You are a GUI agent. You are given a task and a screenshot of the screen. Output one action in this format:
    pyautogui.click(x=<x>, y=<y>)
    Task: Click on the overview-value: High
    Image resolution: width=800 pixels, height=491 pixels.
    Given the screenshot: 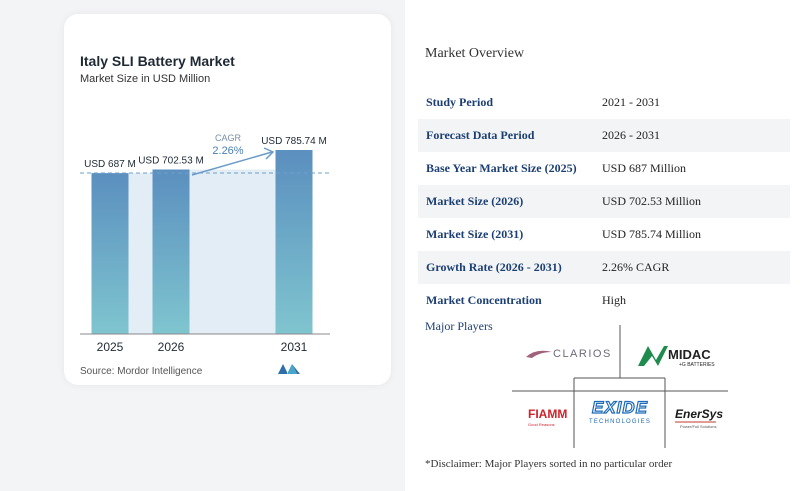 What is the action you would take?
    pyautogui.click(x=614, y=300)
    